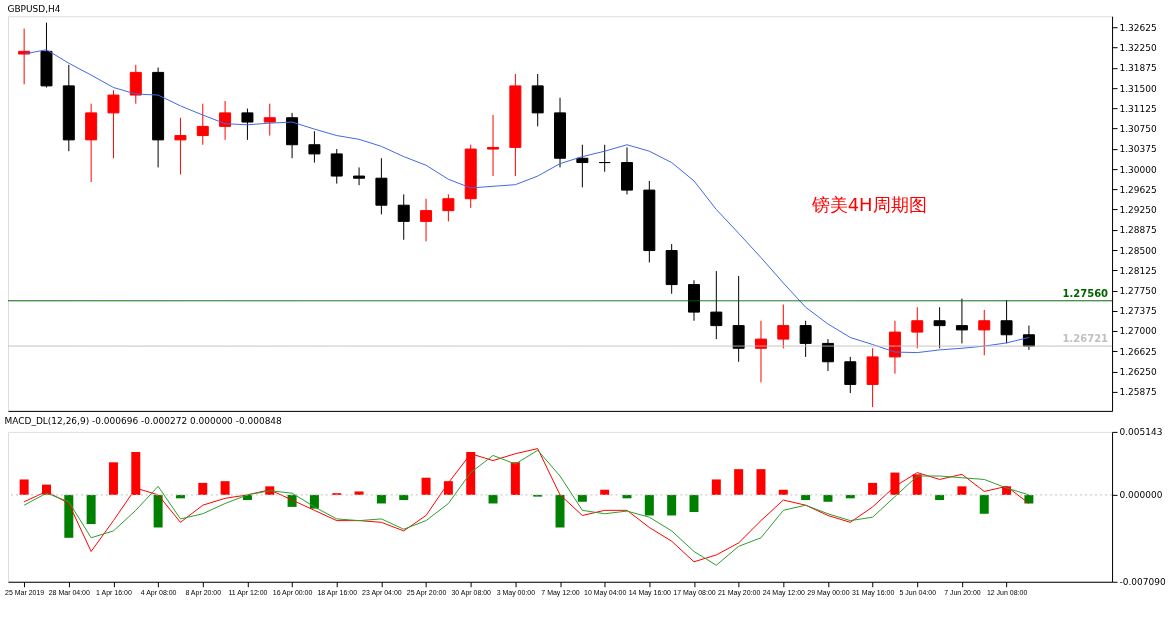 This screenshot has width=1170, height=629. Describe the element at coordinates (1138, 189) in the screenshot. I see `y-tick-label: 1.29625` at that location.